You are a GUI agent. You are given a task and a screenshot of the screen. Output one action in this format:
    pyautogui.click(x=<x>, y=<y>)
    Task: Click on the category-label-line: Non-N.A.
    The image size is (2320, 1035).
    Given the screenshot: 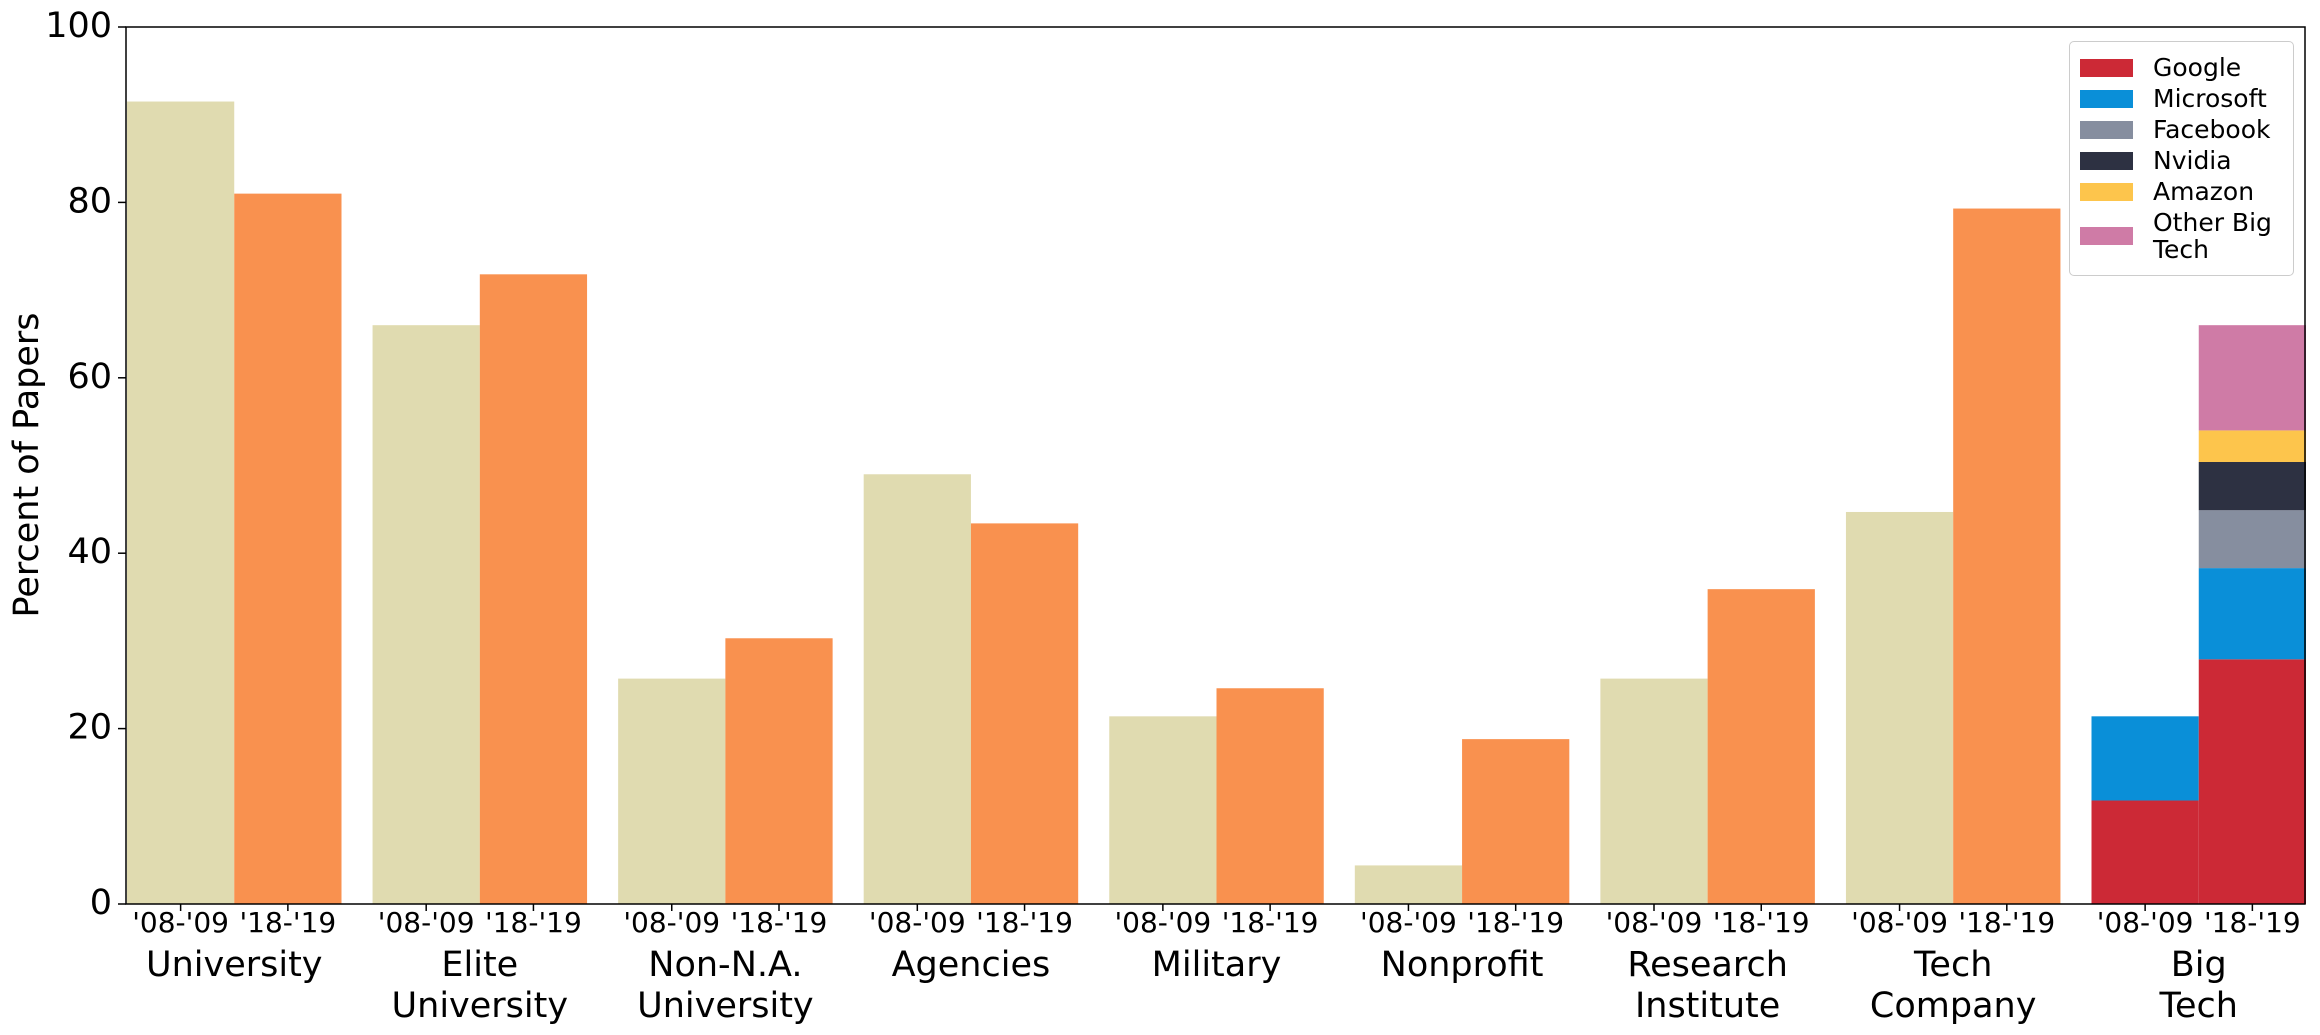 What is the action you would take?
    pyautogui.click(x=725, y=965)
    